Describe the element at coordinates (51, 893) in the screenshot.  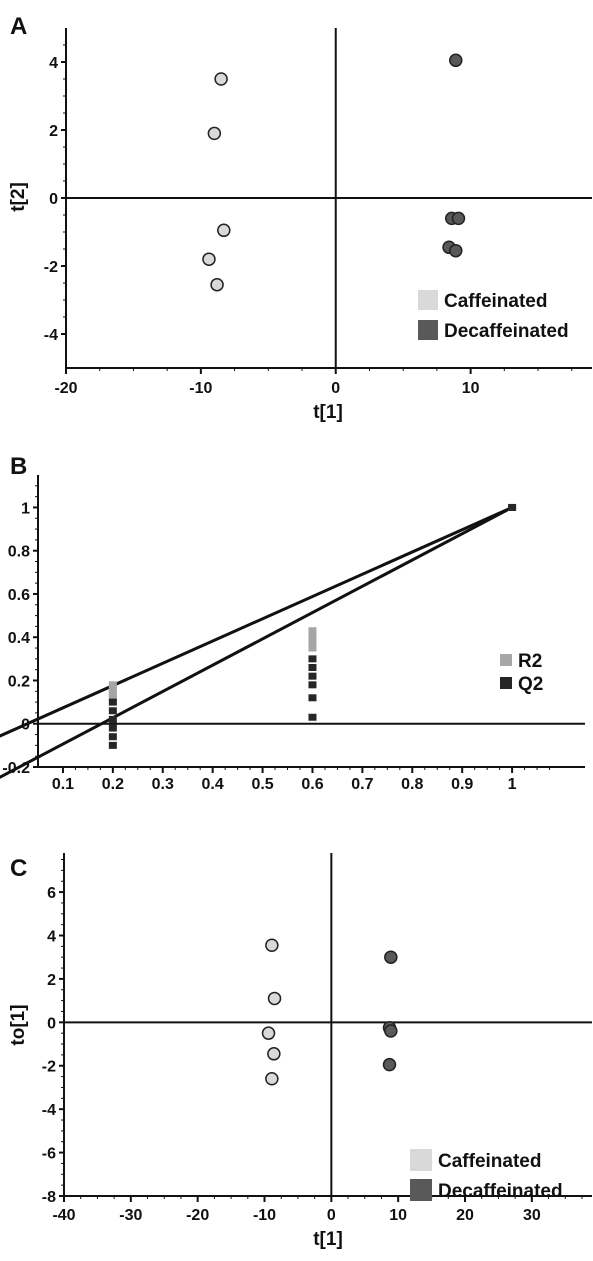
I see `y-tick-label: 6` at that location.